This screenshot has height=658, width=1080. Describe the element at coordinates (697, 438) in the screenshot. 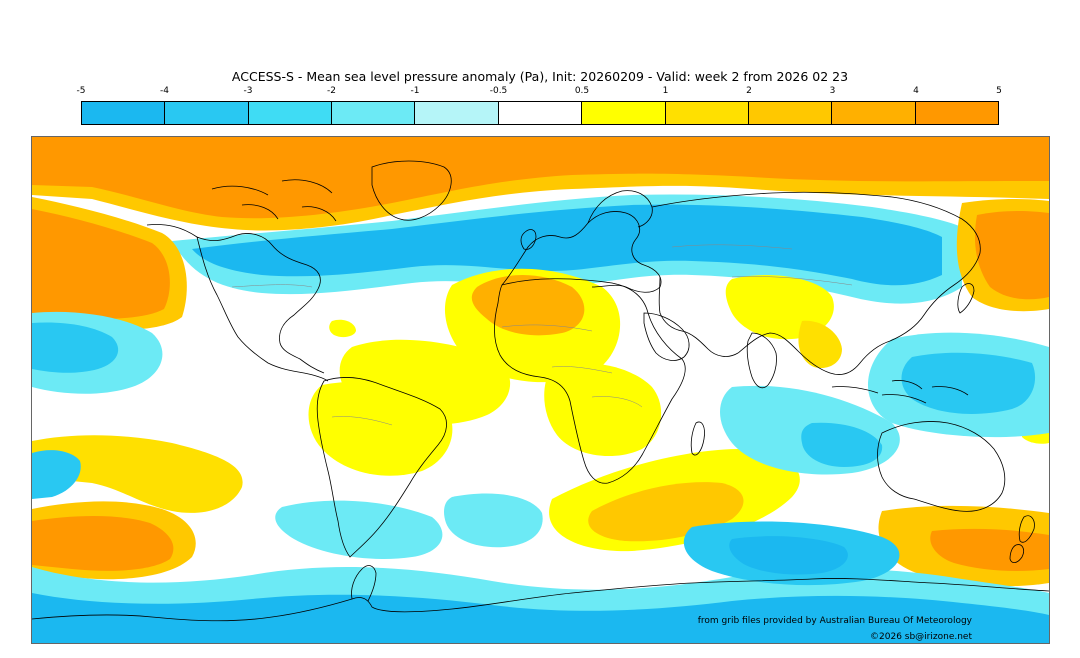

I see `madagascar-coastline` at that location.